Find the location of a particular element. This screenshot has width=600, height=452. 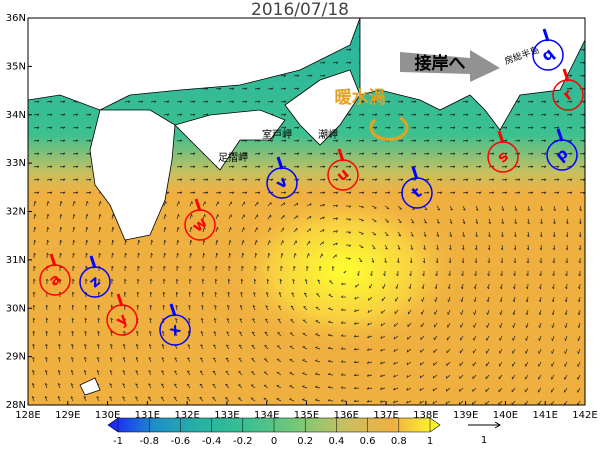

station-arrow is located at coordinates (501, 137).